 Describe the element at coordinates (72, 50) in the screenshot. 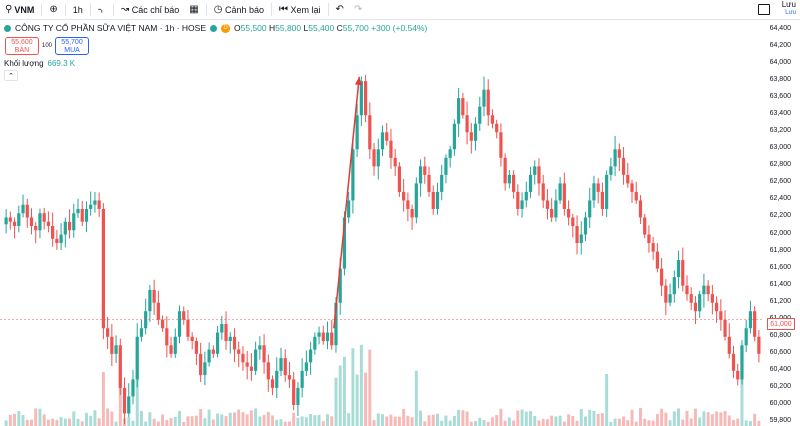

I see `buy-label: MUA` at that location.